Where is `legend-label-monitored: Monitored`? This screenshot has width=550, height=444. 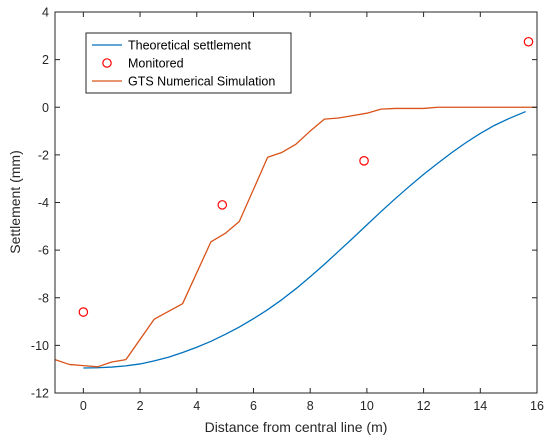
legend-label-monitored: Monitored is located at coordinates (156, 64).